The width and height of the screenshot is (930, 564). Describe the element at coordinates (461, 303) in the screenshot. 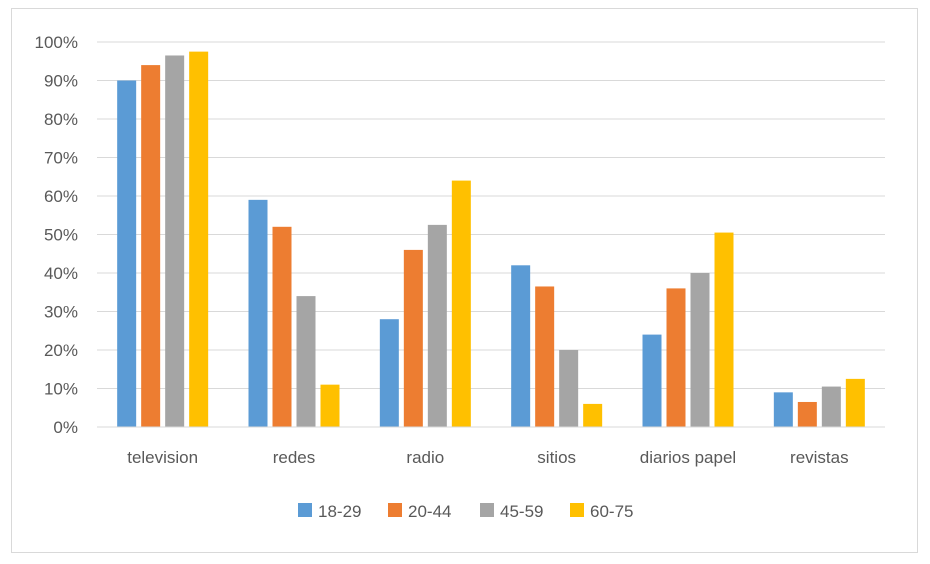

I see `bar-60-75-radio` at that location.